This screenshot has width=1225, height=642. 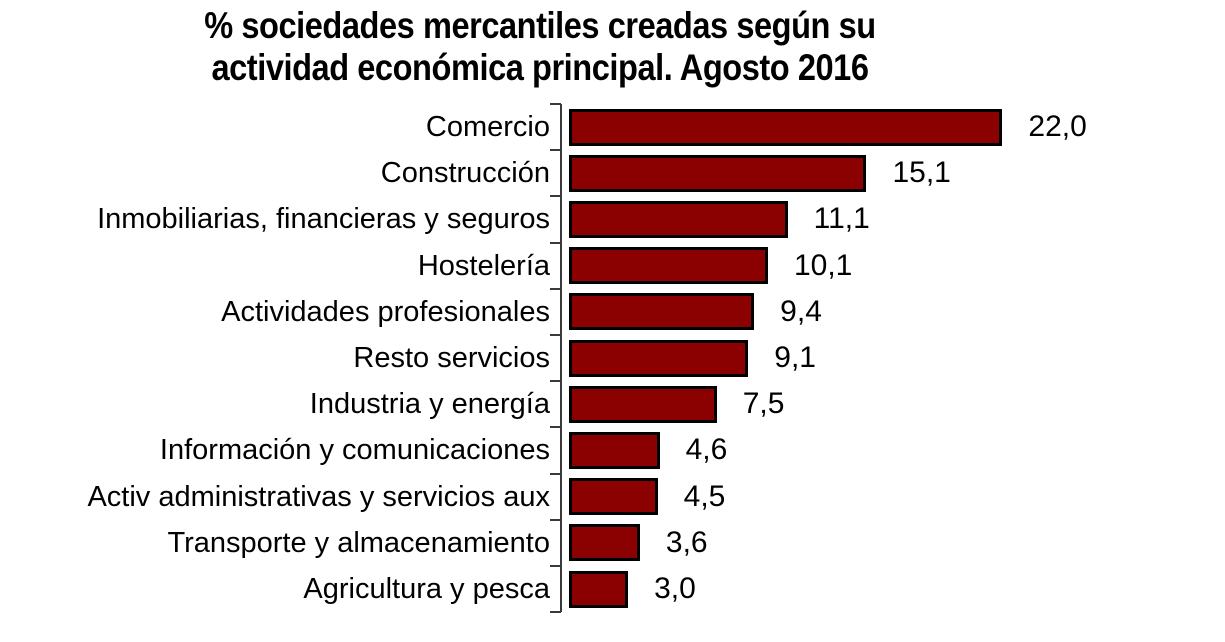 What do you see at coordinates (318, 496) in the screenshot?
I see `category-label: Activ administrativas y servicios aux` at bounding box center [318, 496].